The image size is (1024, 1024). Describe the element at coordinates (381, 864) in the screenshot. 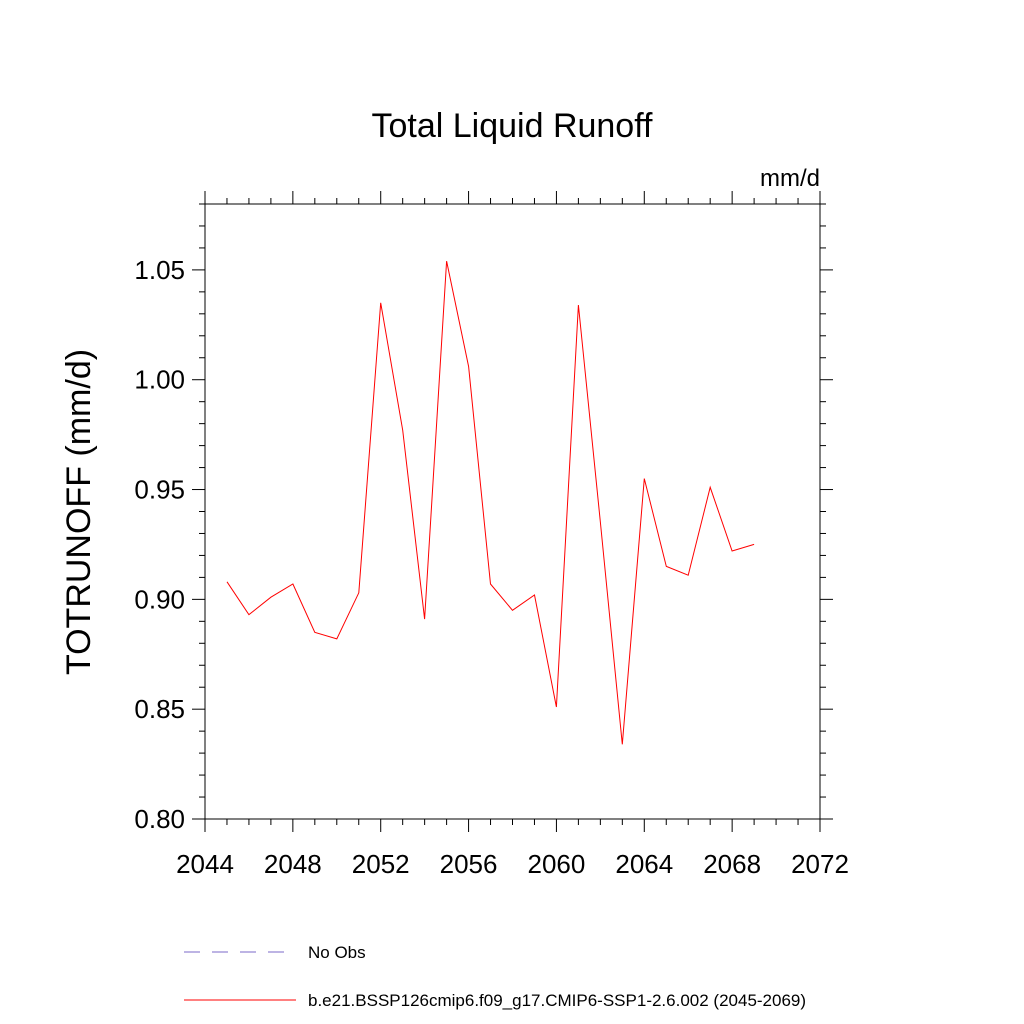

I see `x-tick-label: 2052` at that location.